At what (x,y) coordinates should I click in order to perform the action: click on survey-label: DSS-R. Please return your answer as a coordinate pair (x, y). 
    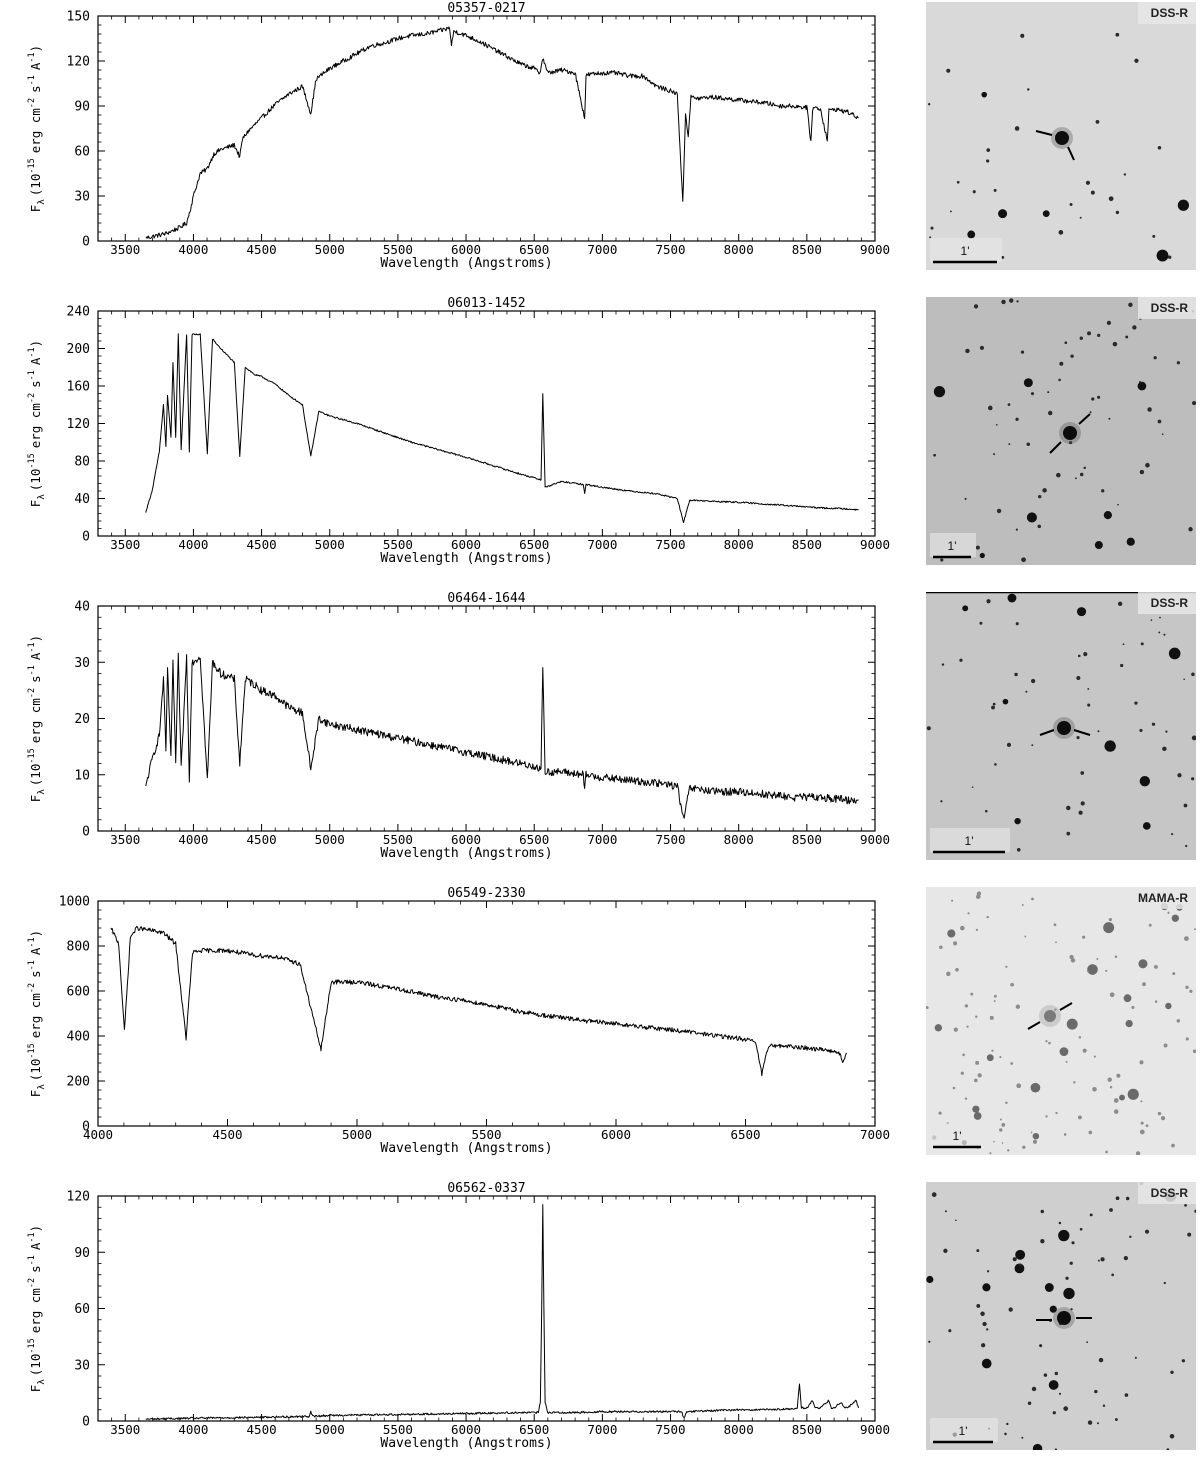
    Looking at the image, I should click on (1170, 308).